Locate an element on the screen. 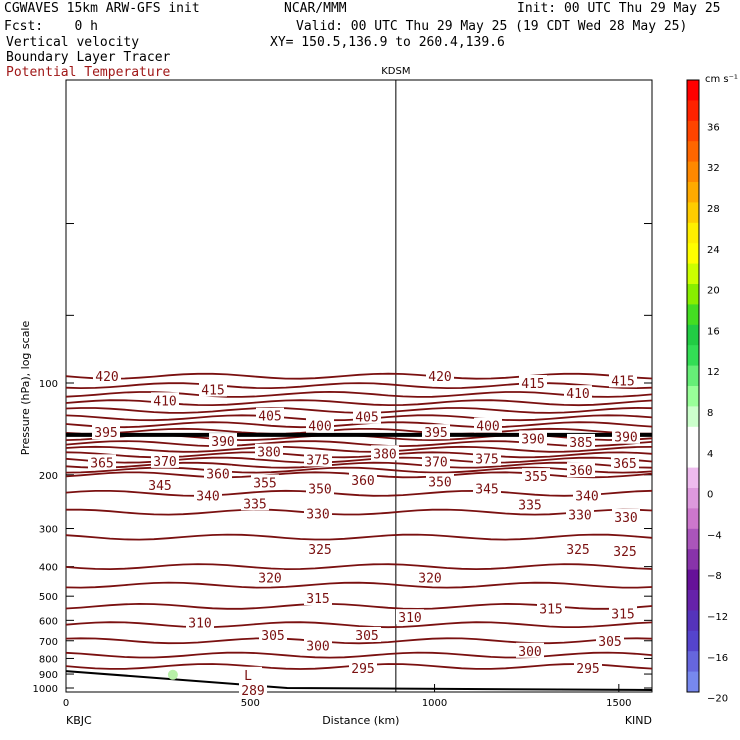 The image size is (740, 740). colorbar-label: −20 is located at coordinates (717, 699).